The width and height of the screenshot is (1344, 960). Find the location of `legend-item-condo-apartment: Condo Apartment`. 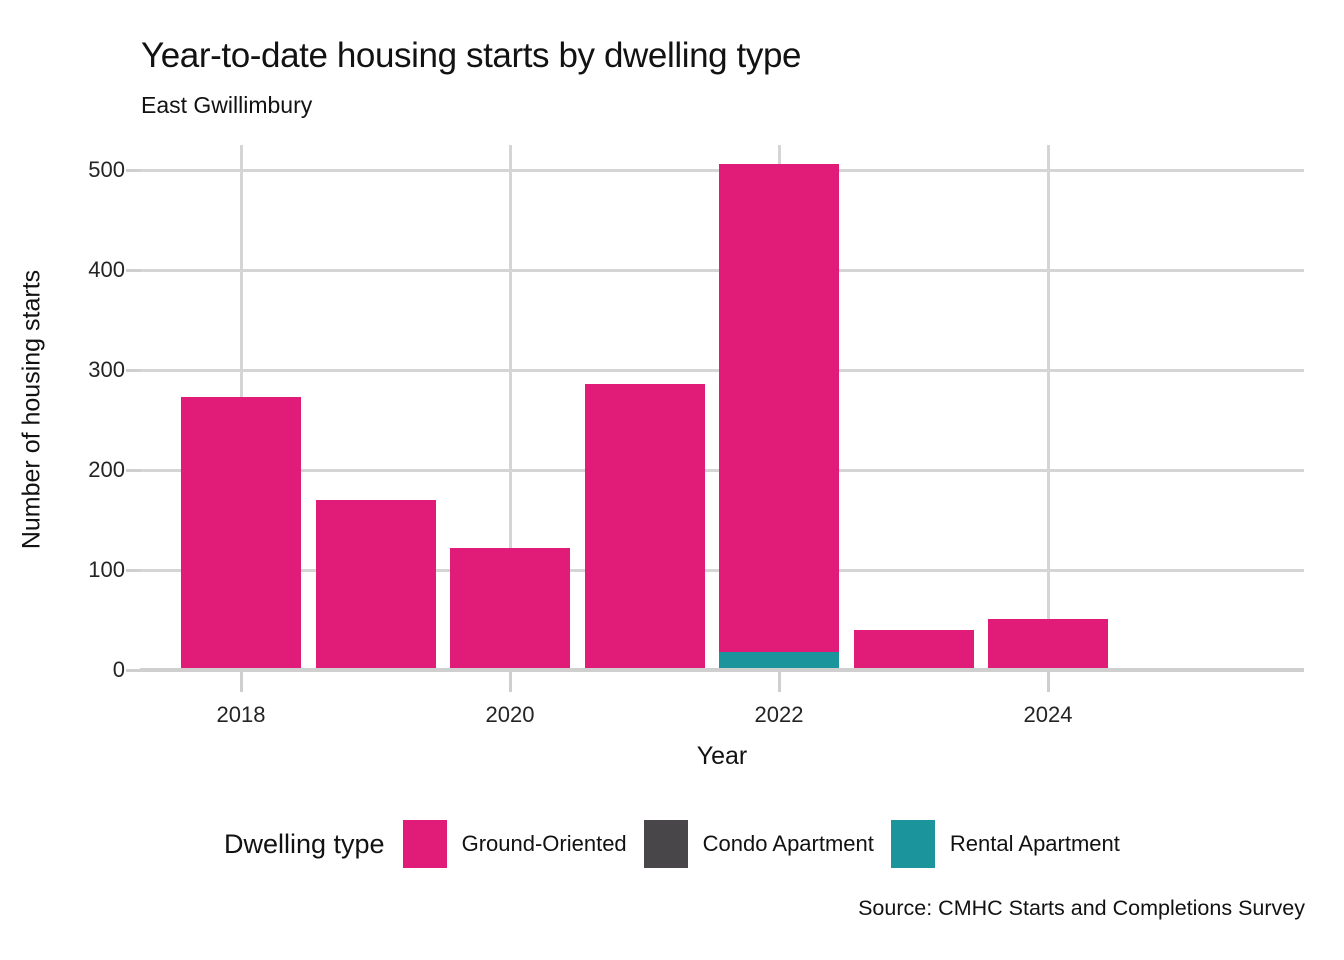

legend-item-condo-apartment: Condo Apartment is located at coordinates (758, 844).